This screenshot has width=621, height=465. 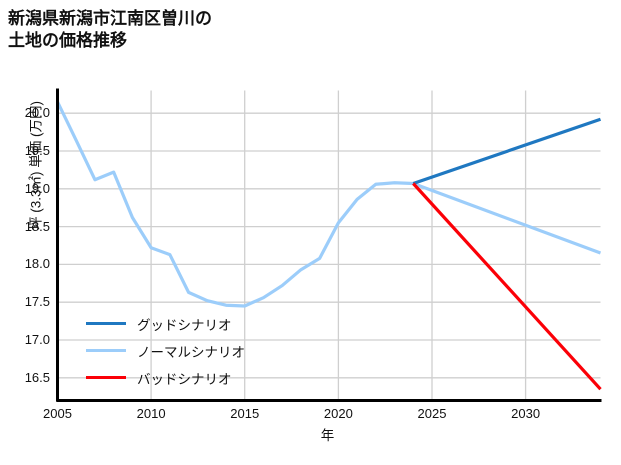 I want to click on legend-label-bad: バッドシナリオ, so click(x=184, y=379).